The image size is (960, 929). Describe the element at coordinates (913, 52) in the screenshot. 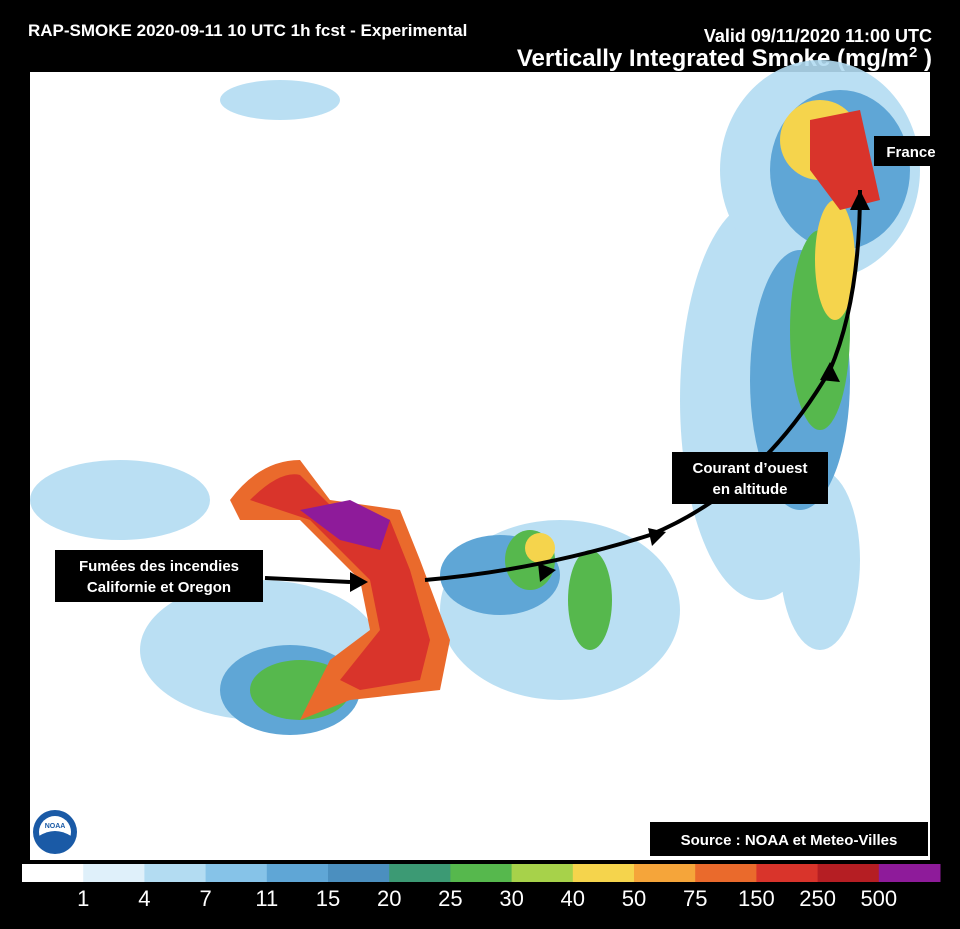

I see `title-sup: 2` at that location.